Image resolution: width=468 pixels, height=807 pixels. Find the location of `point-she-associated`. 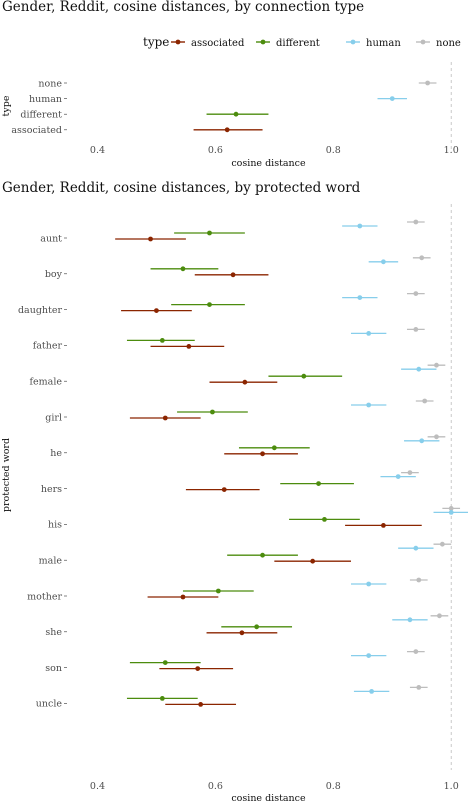

point-she-associated is located at coordinates (242, 633).